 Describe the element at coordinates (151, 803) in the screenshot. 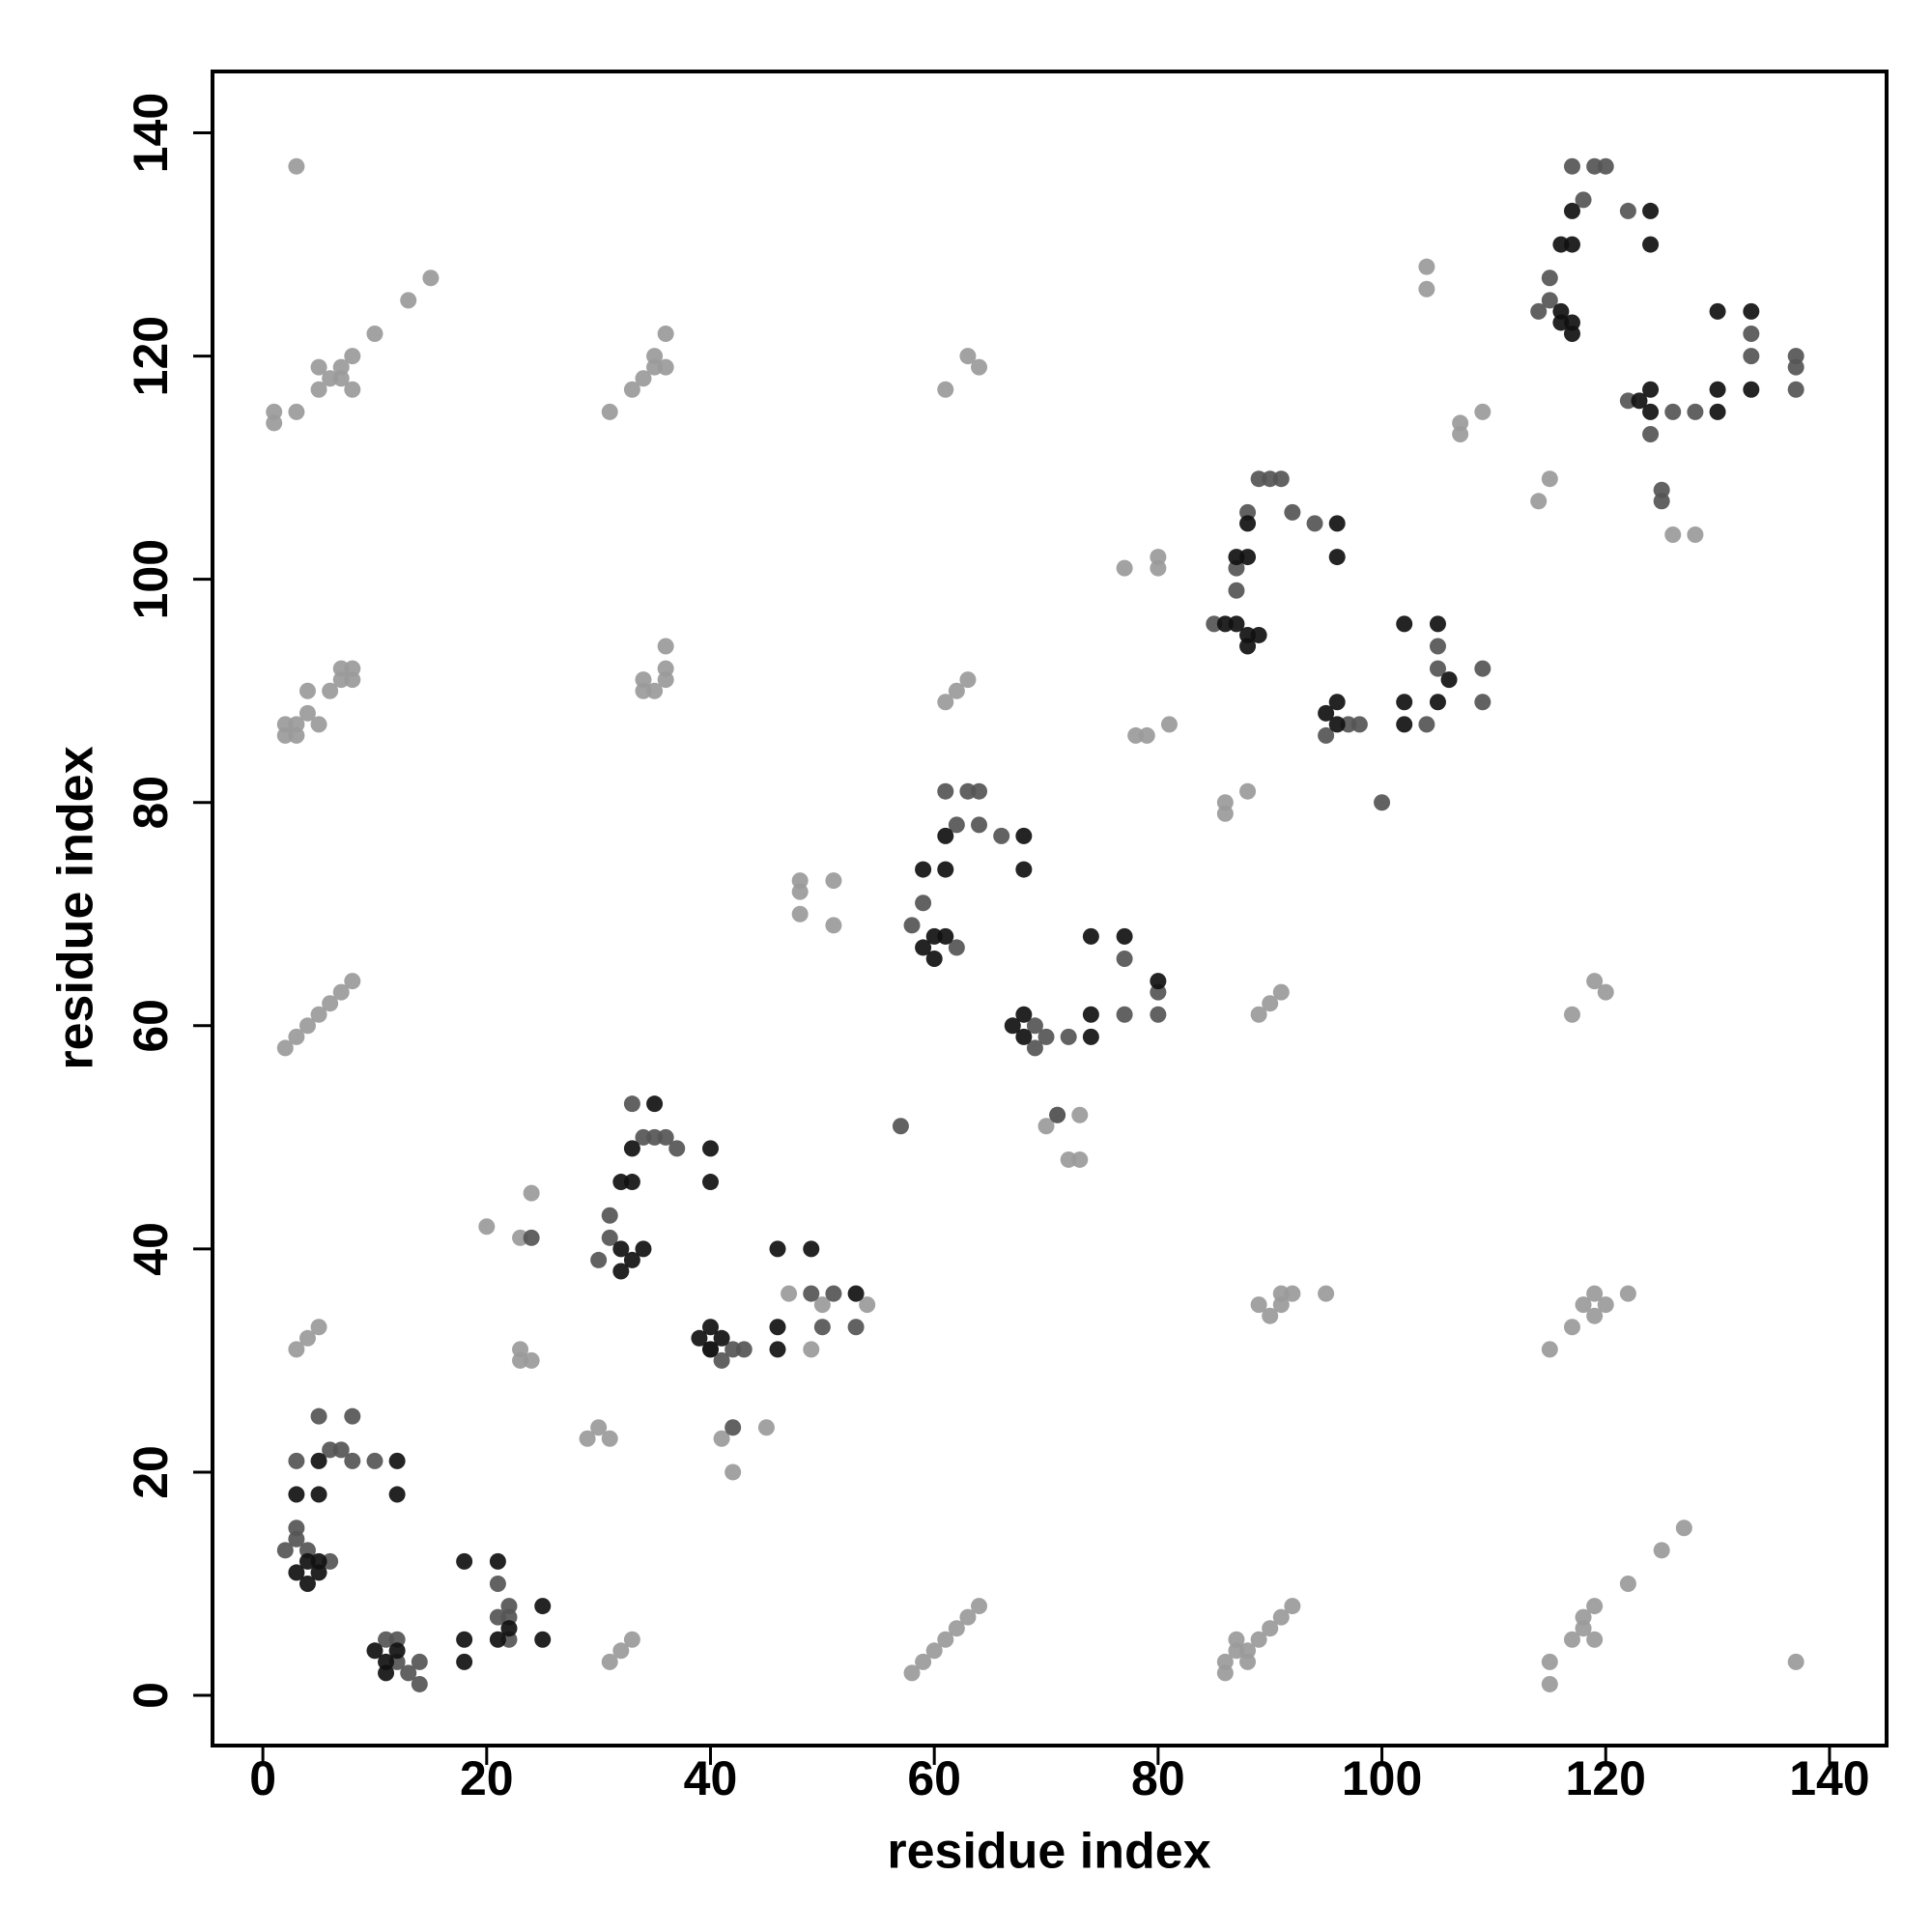

I see `y-tick-label: 80` at that location.